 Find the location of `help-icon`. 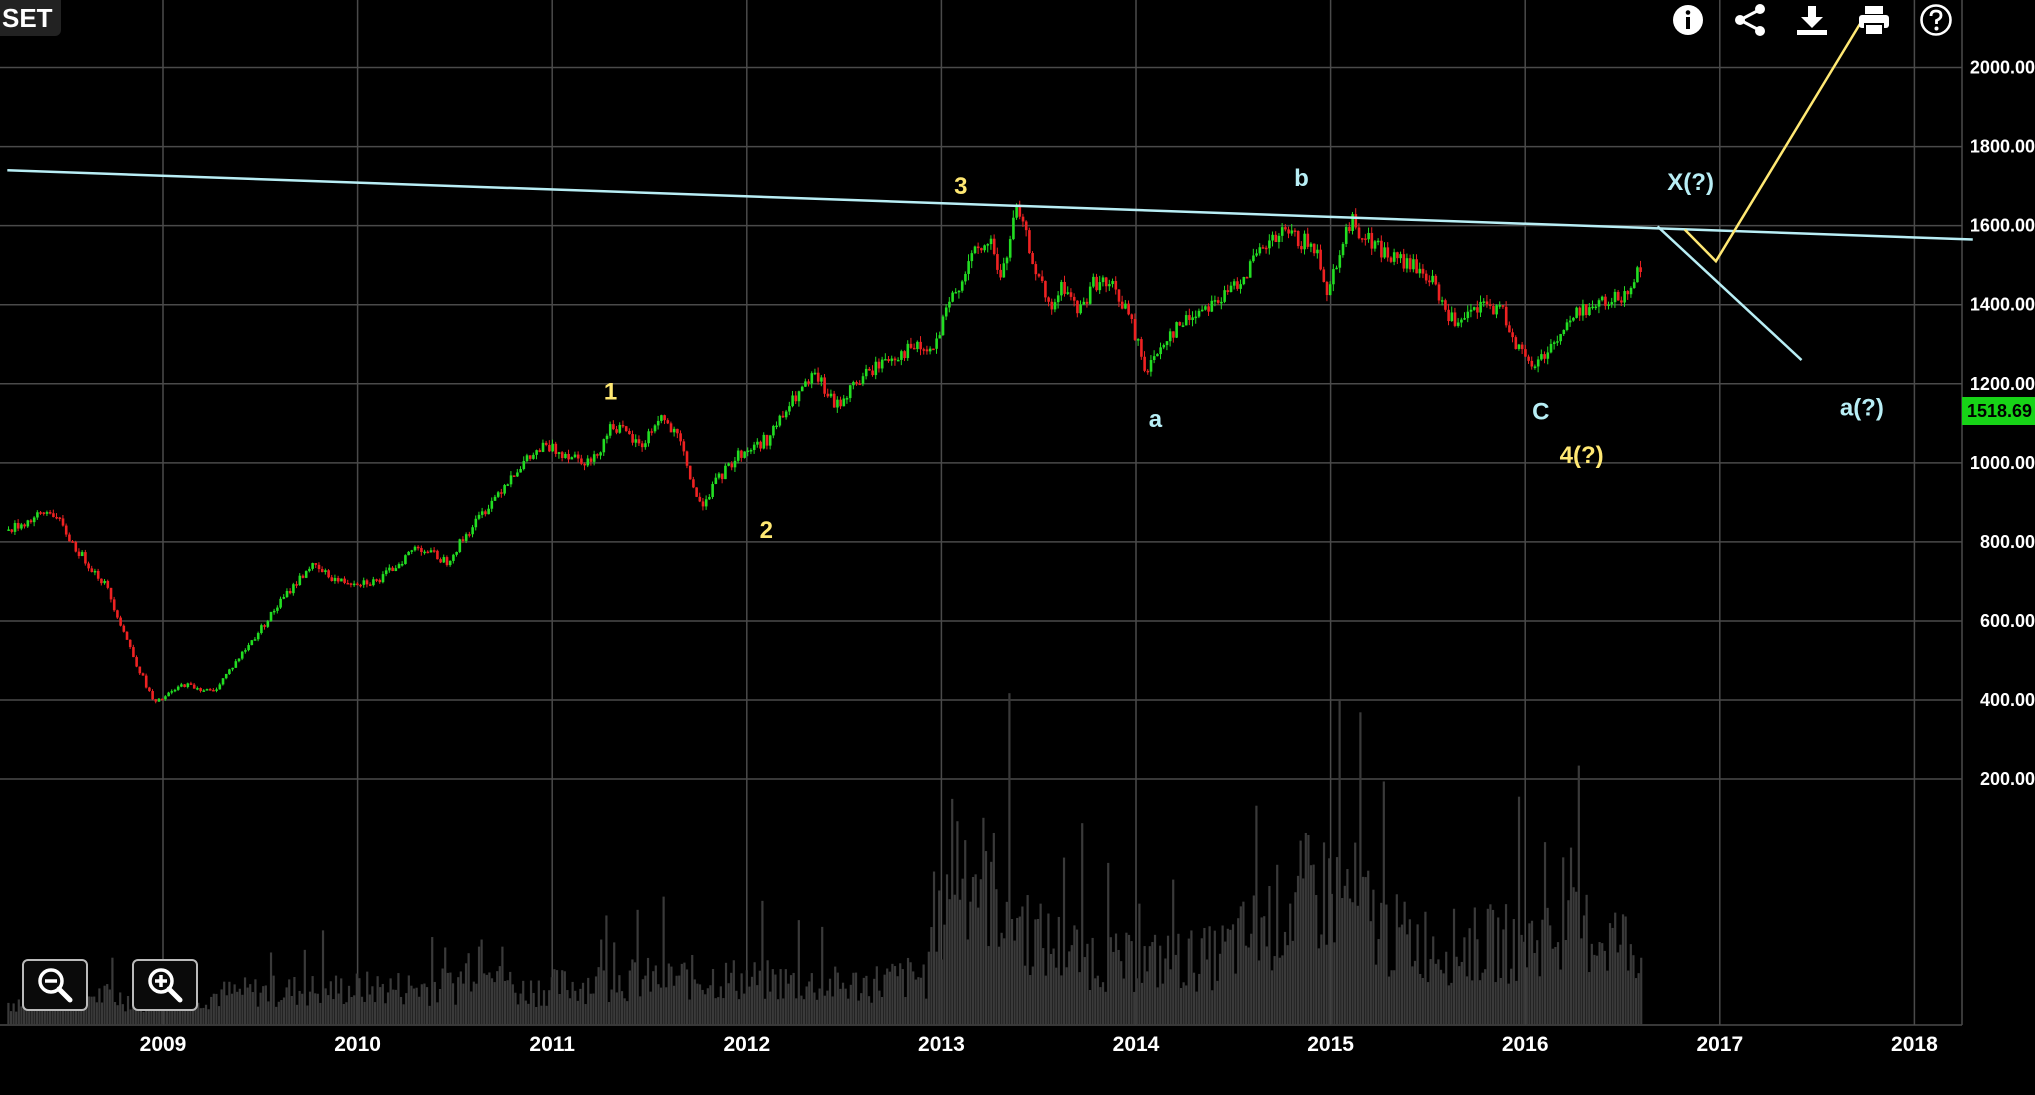

help-icon is located at coordinates (1936, 20).